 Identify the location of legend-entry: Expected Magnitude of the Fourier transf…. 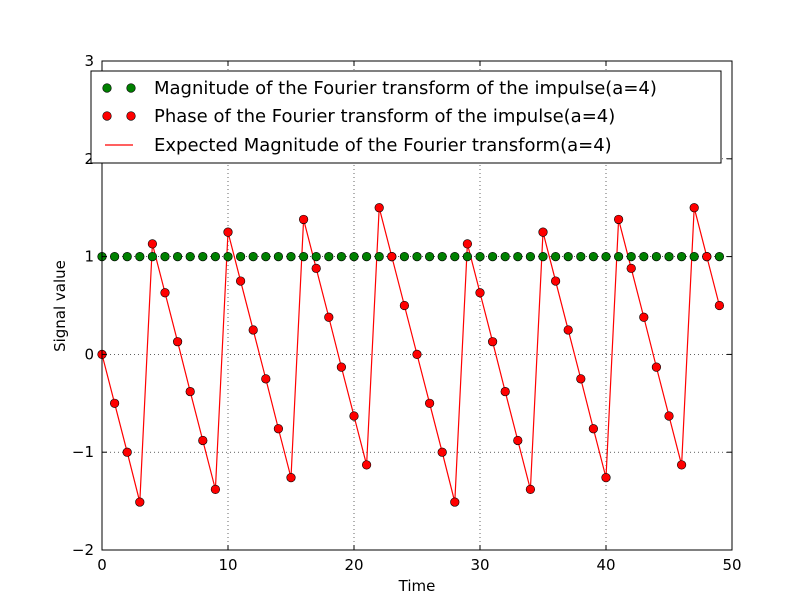
(358, 145).